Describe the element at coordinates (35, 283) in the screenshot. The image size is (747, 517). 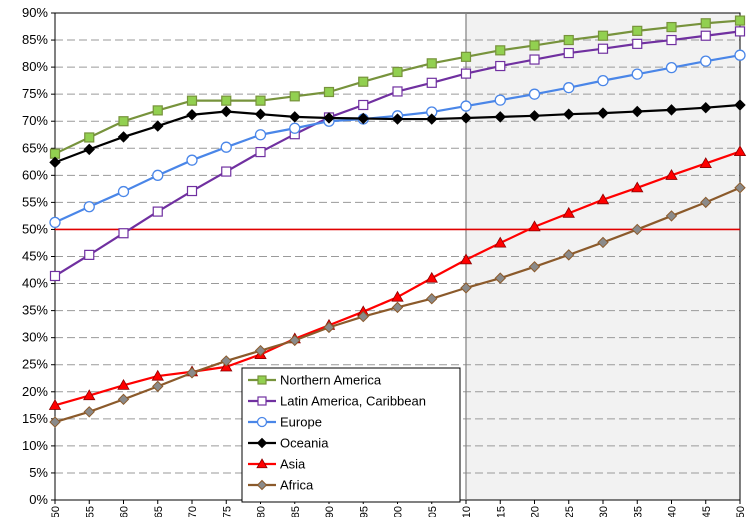
I see `y-tick-label: 40%` at that location.